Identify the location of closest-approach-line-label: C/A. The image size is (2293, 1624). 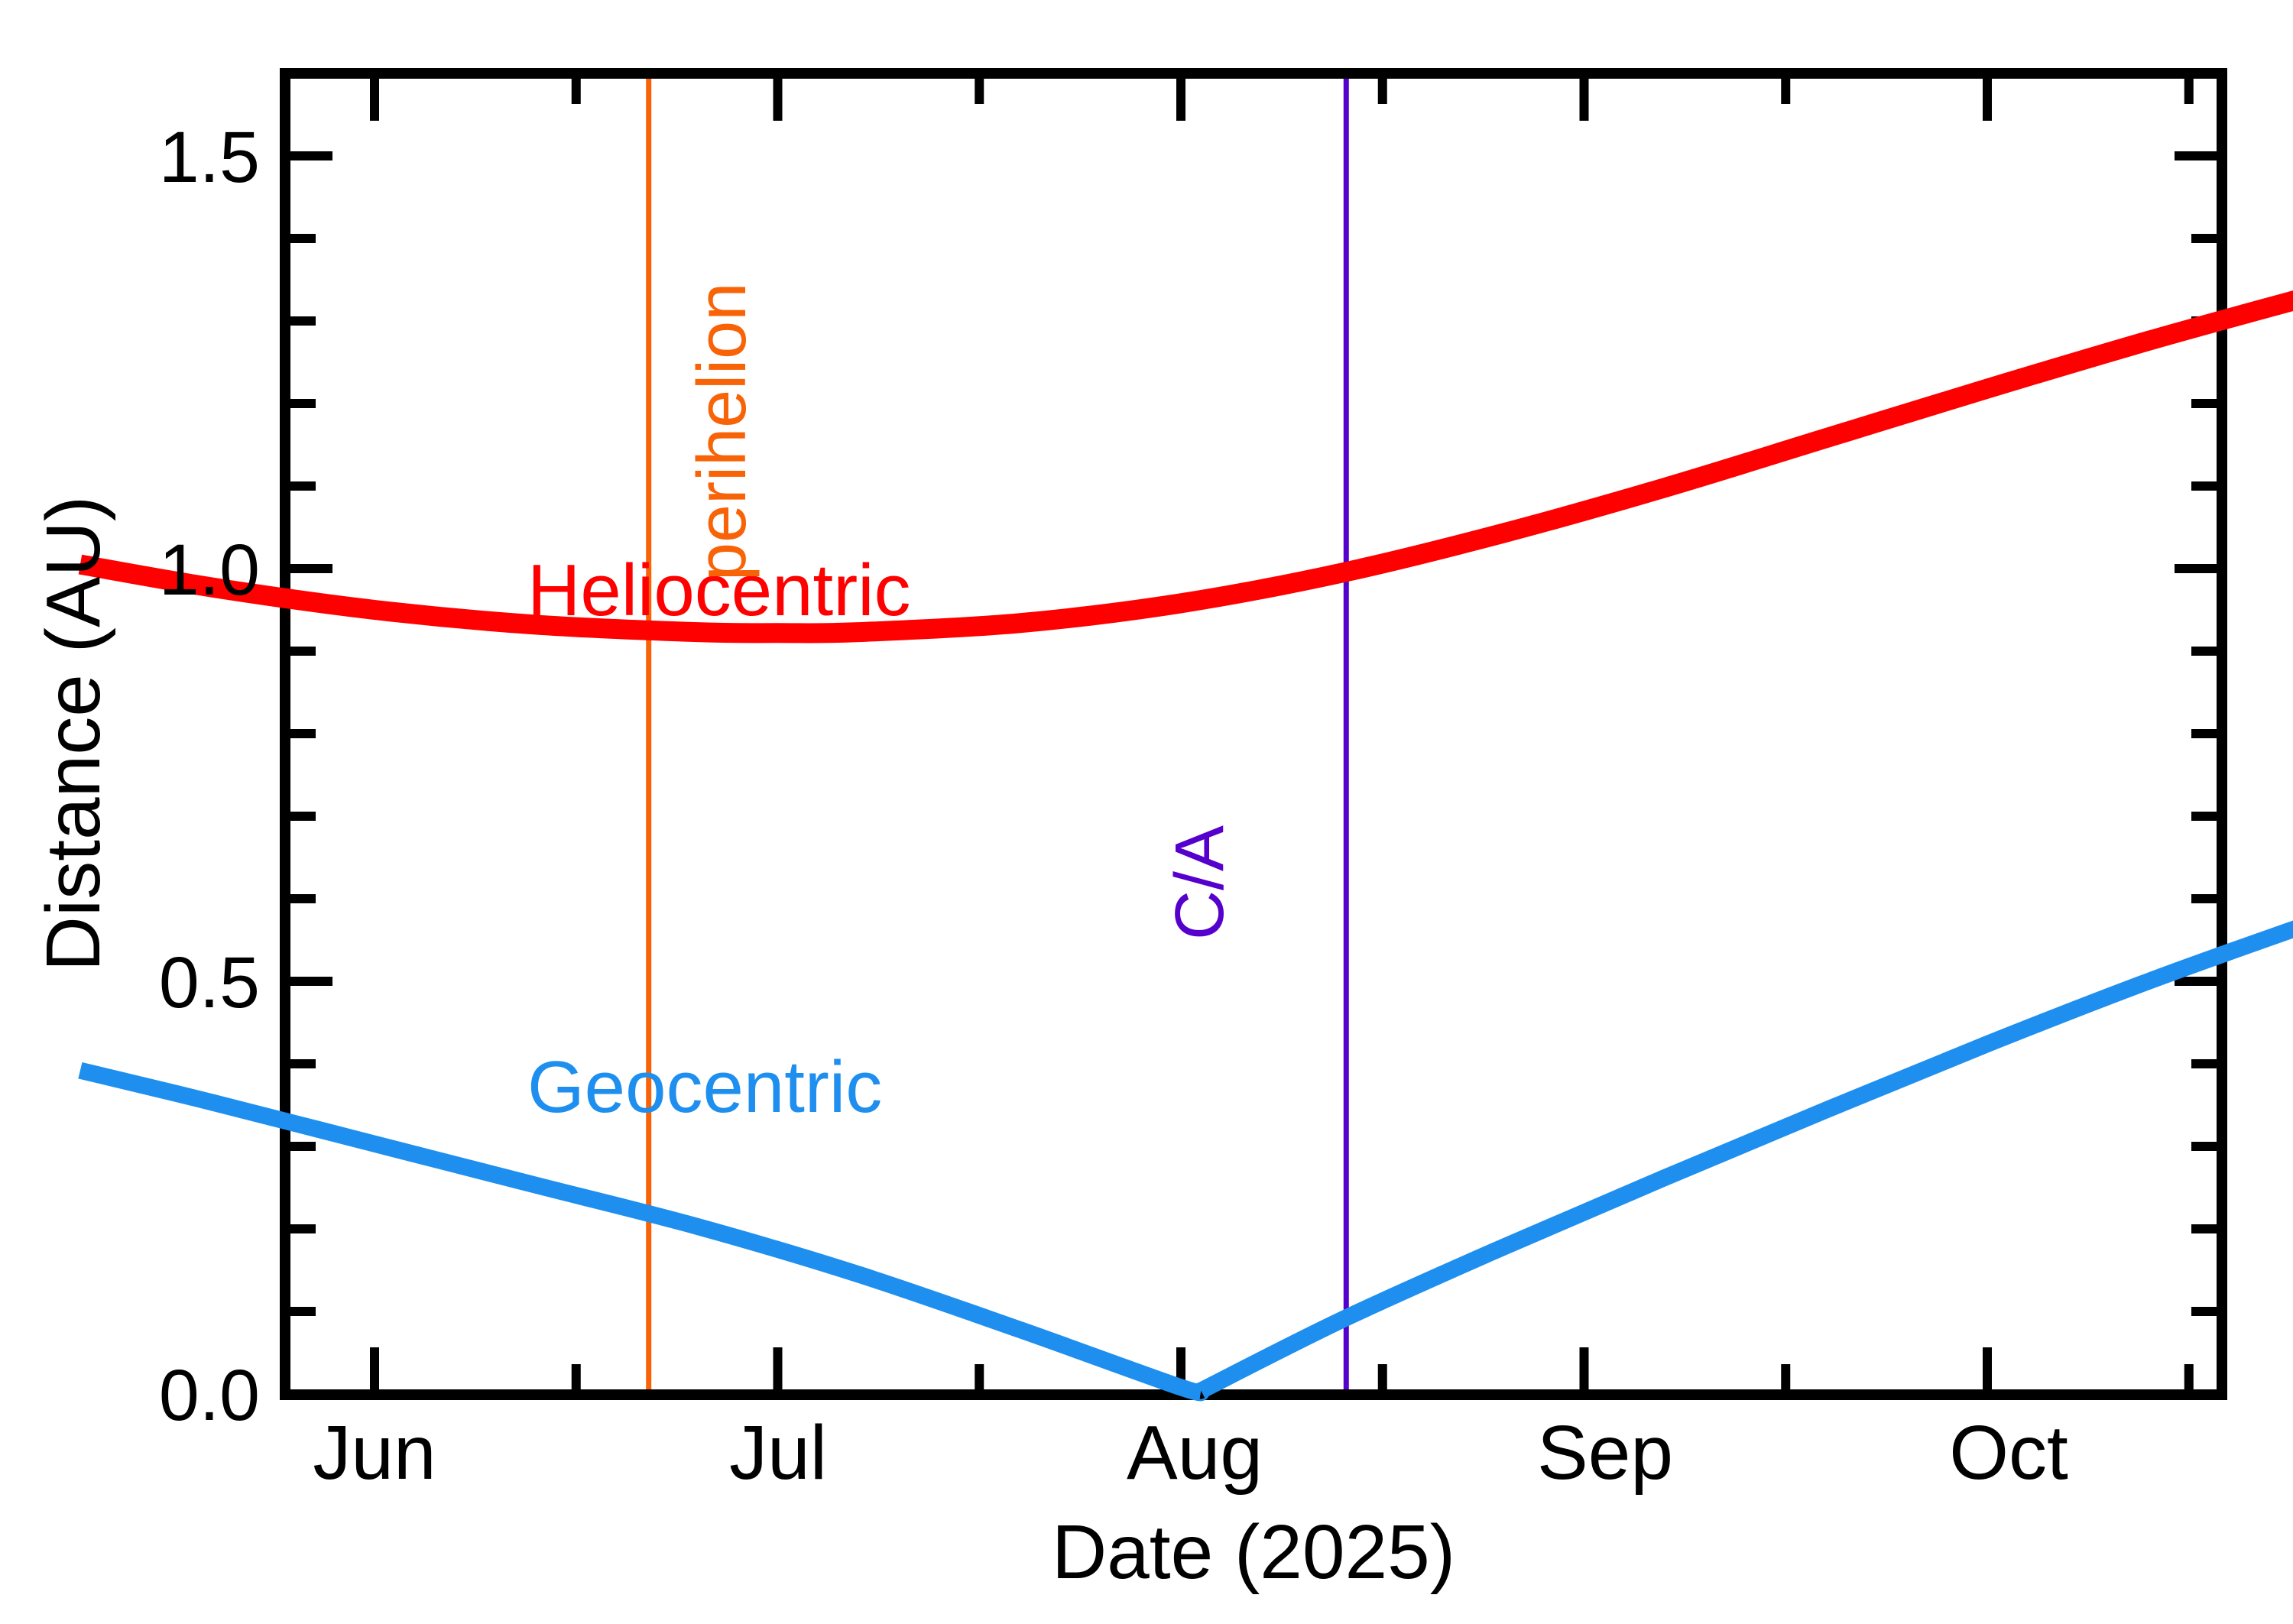
(1200, 882).